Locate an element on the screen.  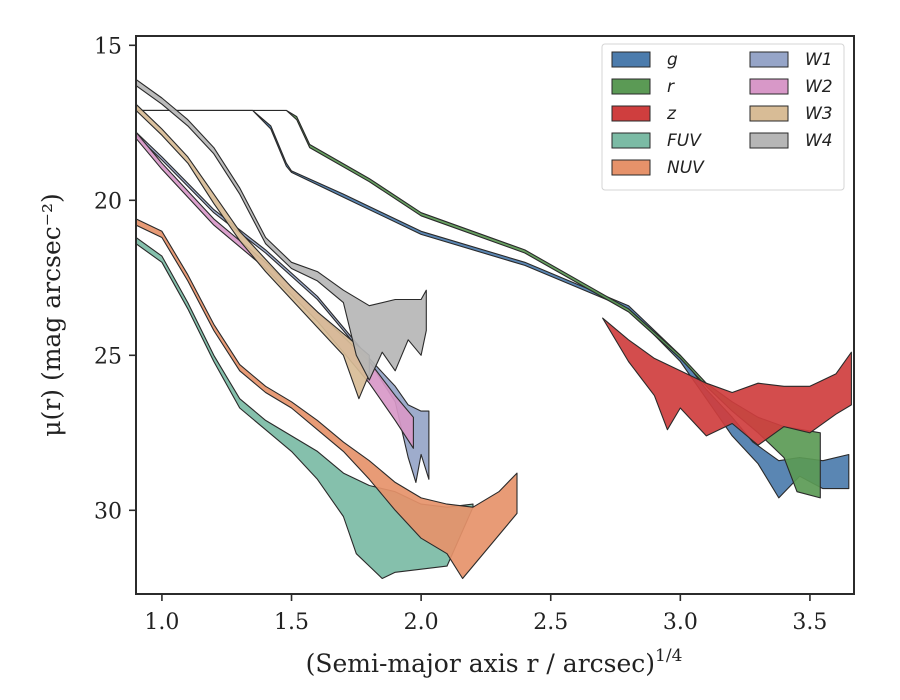
y-tick-label: 30 is located at coordinates (108, 511).